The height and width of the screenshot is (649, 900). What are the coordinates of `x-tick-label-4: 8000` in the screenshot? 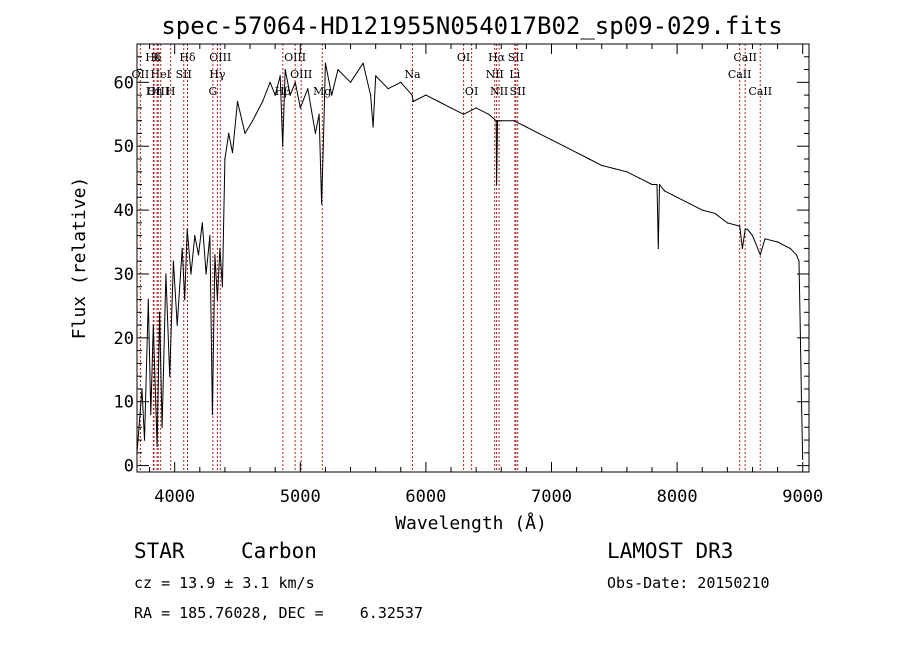 It's located at (677, 497).